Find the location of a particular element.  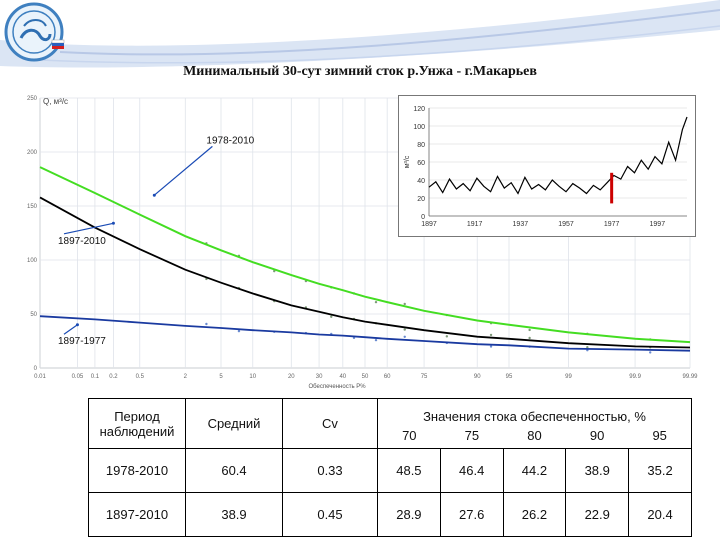

inset-y-tick: 20 is located at coordinates (421, 199).